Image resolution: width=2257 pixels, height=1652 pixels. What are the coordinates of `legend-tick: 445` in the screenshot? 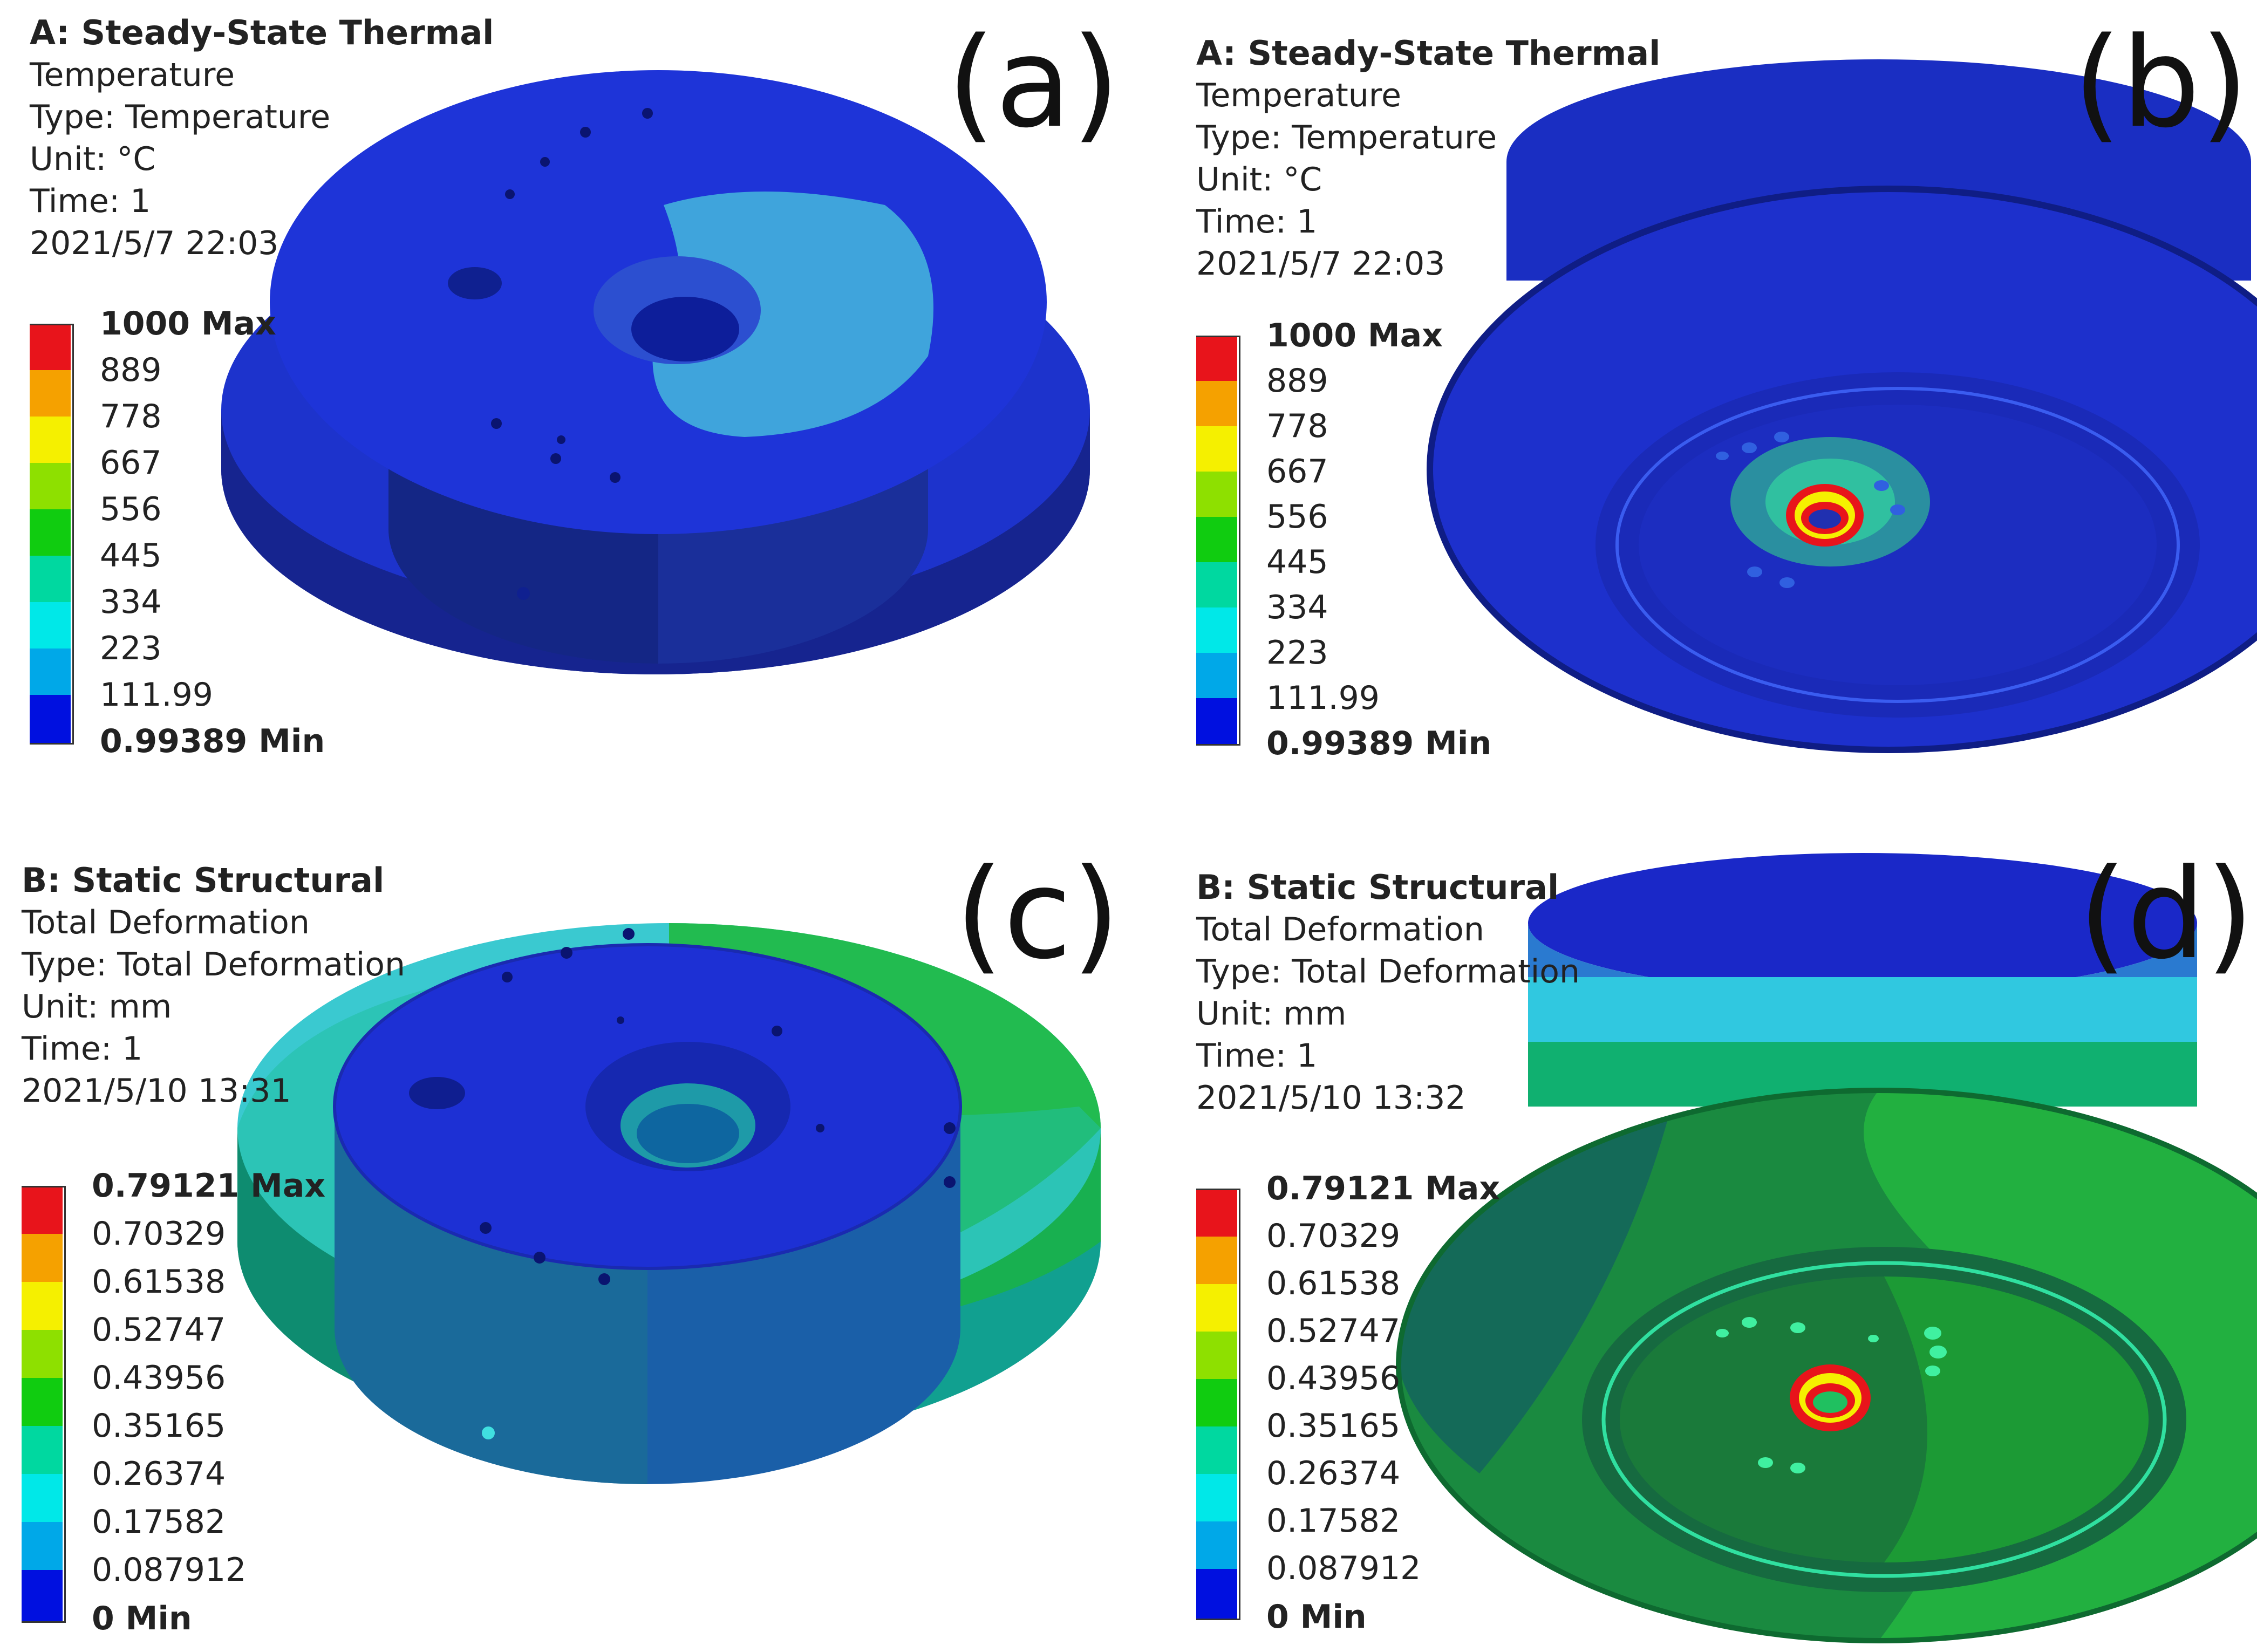 It's located at (1297, 562).